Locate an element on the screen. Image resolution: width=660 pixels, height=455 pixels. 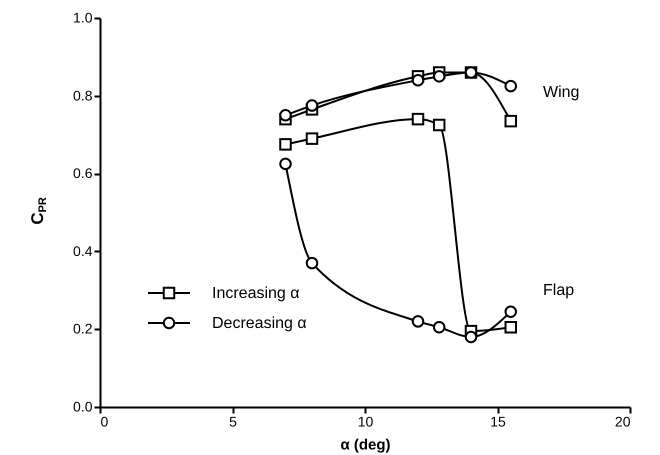
annotation: Flap is located at coordinates (558, 290).